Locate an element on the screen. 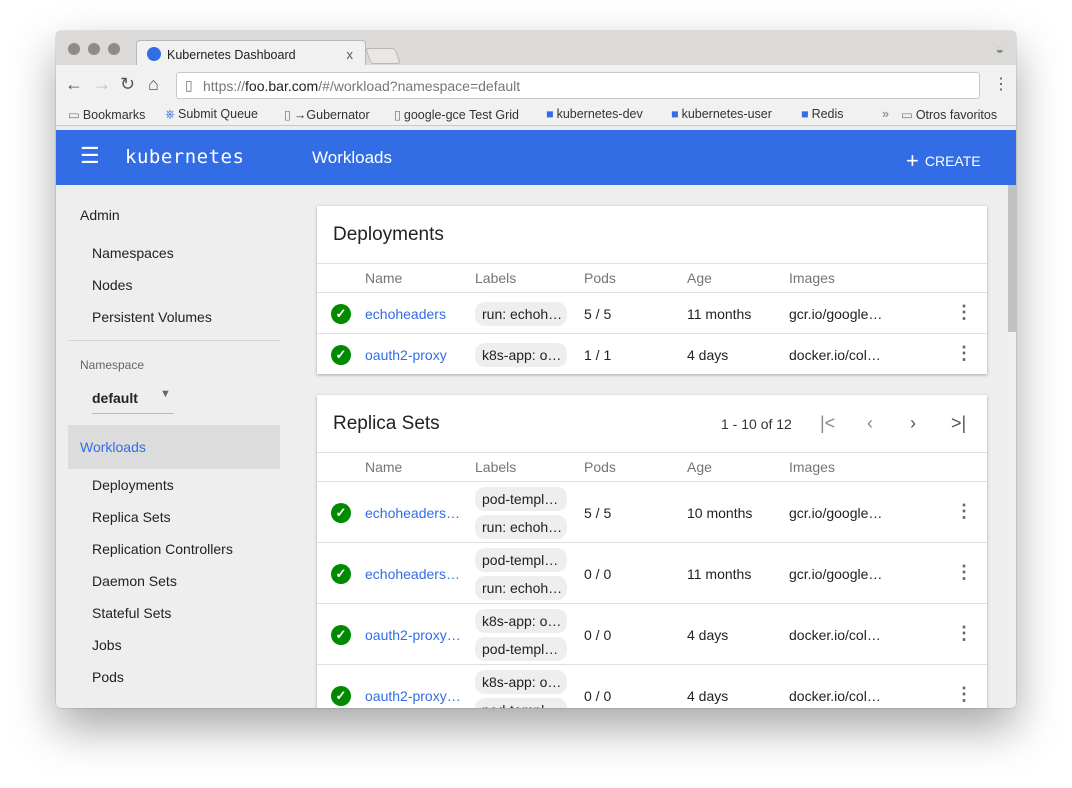  home-icon: ⌂ is located at coordinates (153, 84).